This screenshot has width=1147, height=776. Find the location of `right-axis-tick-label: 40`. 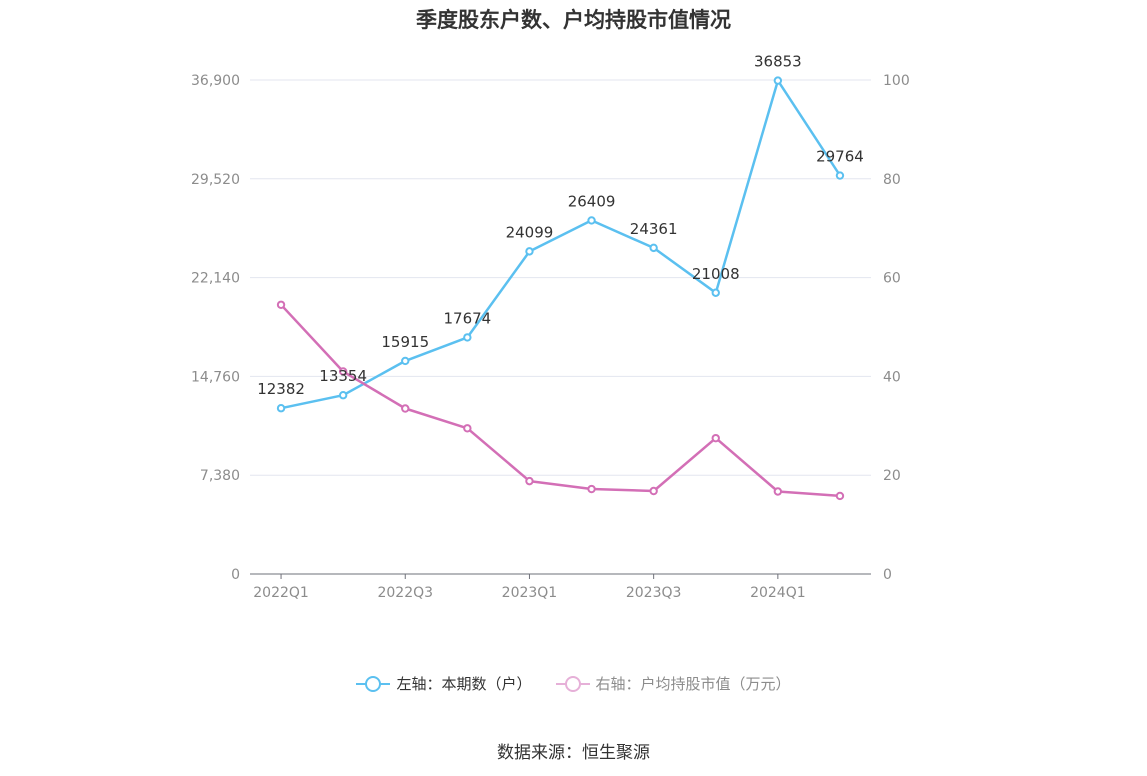

right-axis-tick-label: 40 is located at coordinates (892, 377).